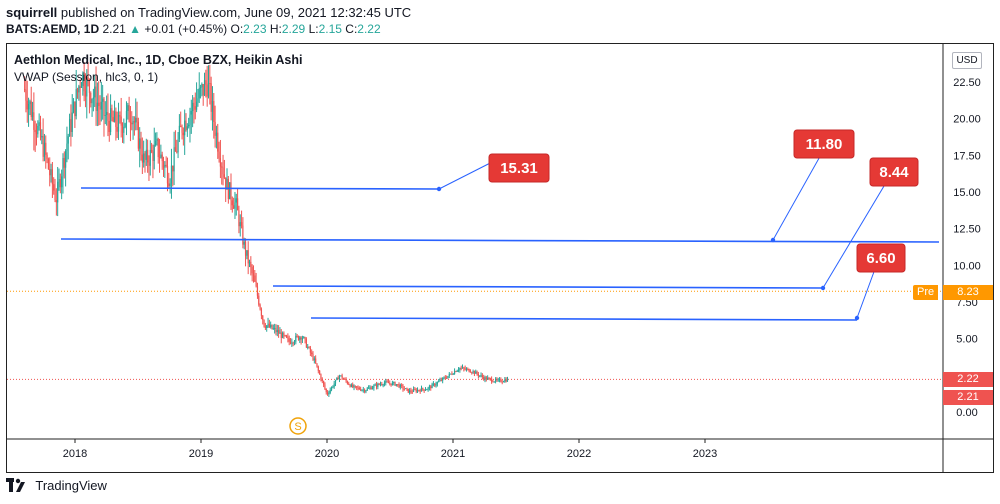  What do you see at coordinates (32, 12) in the screenshot?
I see `publisher-name: squirrell` at bounding box center [32, 12].